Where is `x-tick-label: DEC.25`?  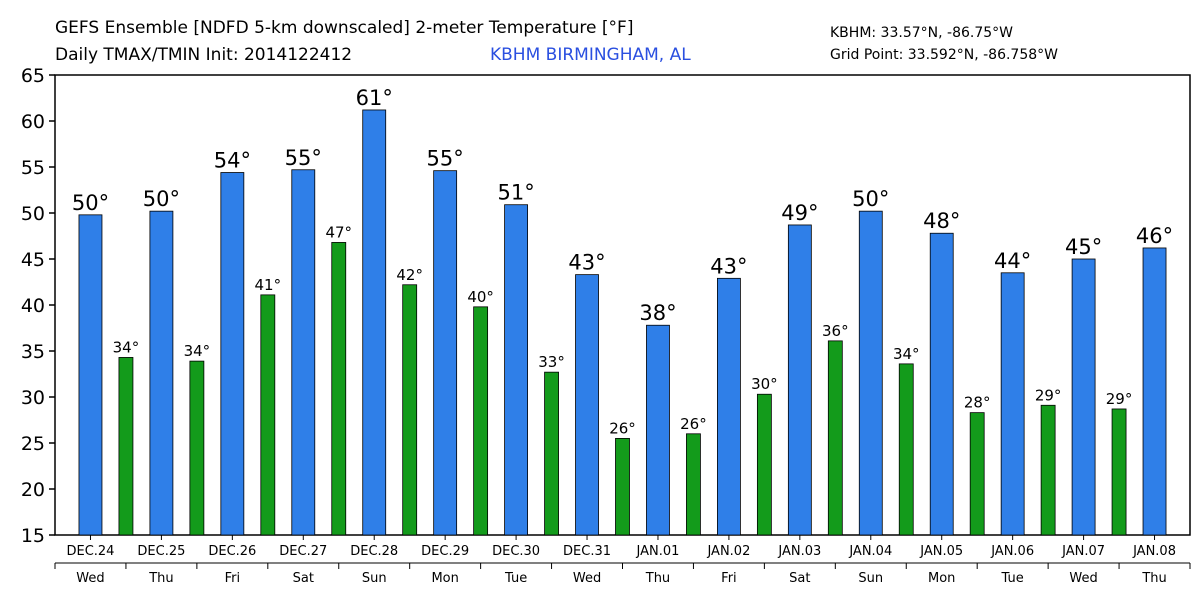 x-tick-label: DEC.25 is located at coordinates (161, 551).